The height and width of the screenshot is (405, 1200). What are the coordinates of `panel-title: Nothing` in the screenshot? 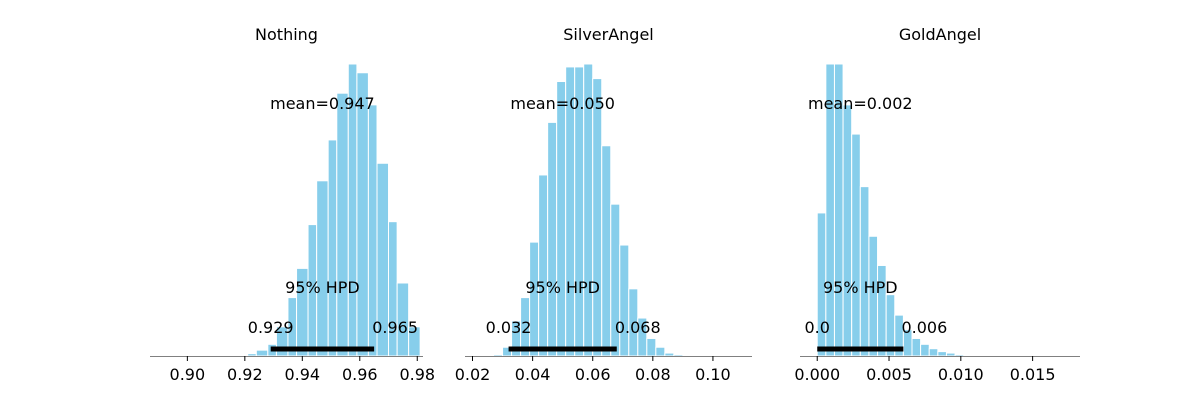 It's located at (286, 34).